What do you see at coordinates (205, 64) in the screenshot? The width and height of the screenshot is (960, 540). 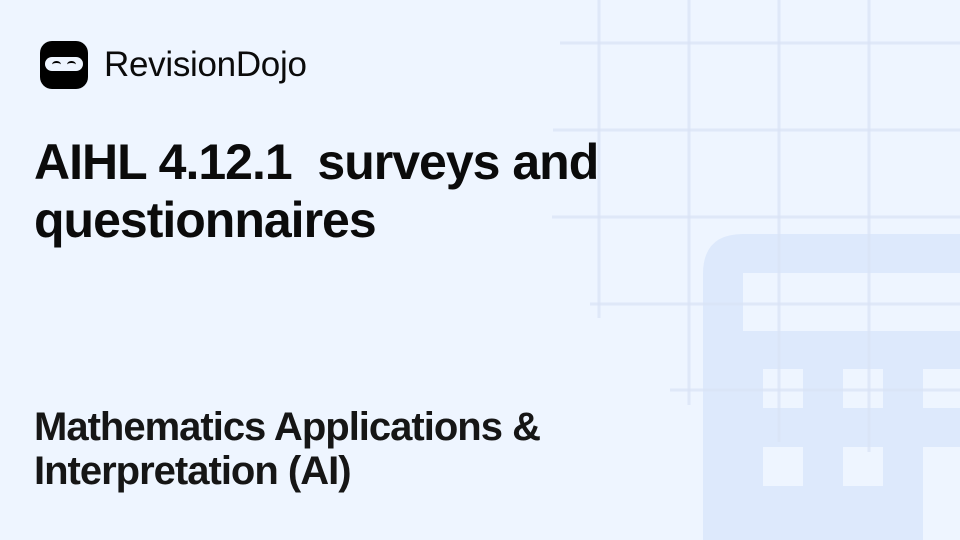 I see `brand-name: RevisionDojo` at bounding box center [205, 64].